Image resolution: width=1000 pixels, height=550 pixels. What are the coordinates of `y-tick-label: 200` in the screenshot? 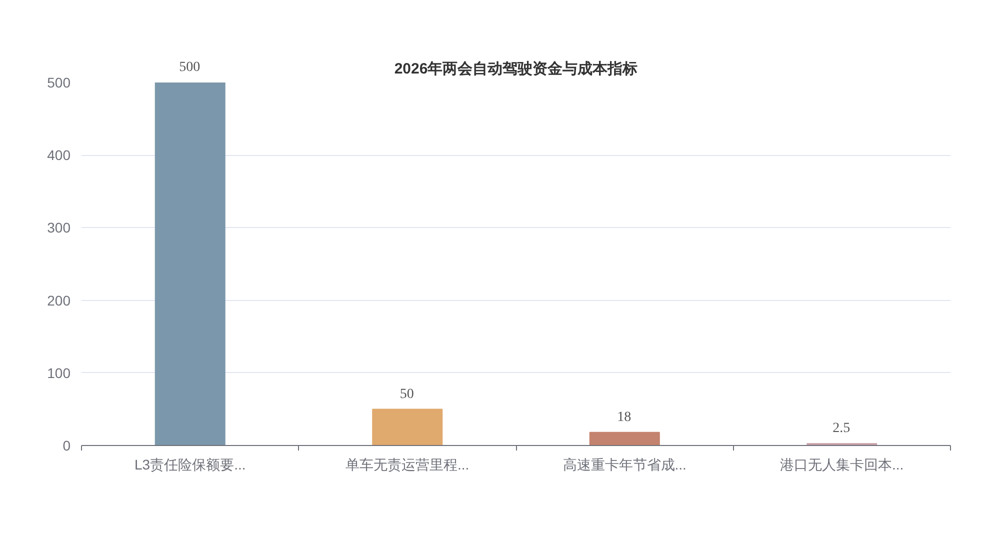 It's located at (59, 300).